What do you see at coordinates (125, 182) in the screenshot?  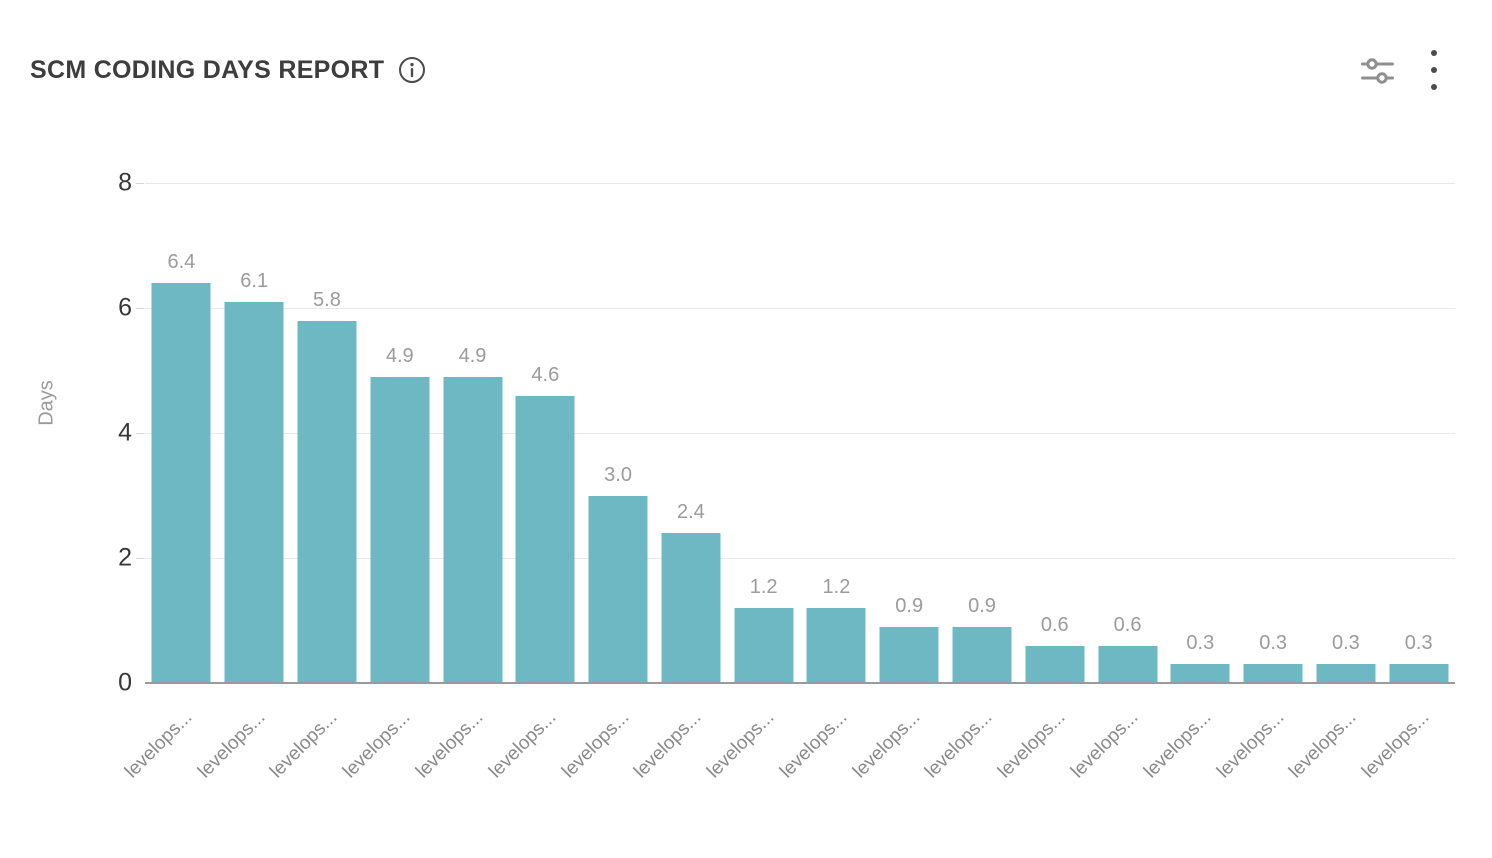 I see `y-tick-label: 8` at bounding box center [125, 182].